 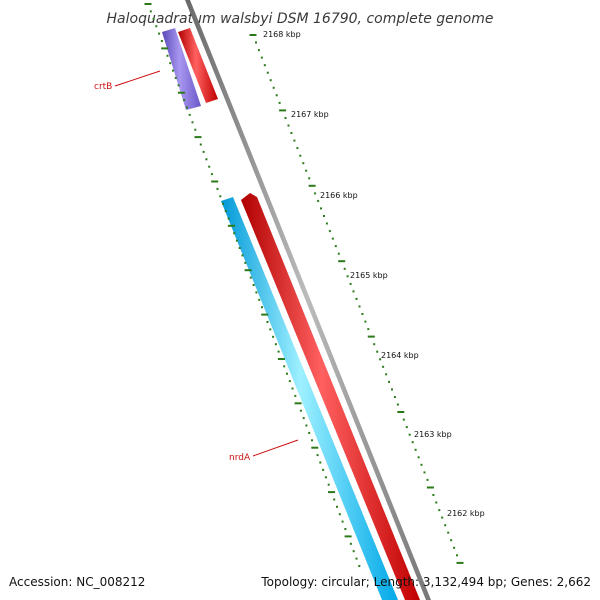 What do you see at coordinates (275, 448) in the screenshot?
I see `nrdA-label-line` at bounding box center [275, 448].